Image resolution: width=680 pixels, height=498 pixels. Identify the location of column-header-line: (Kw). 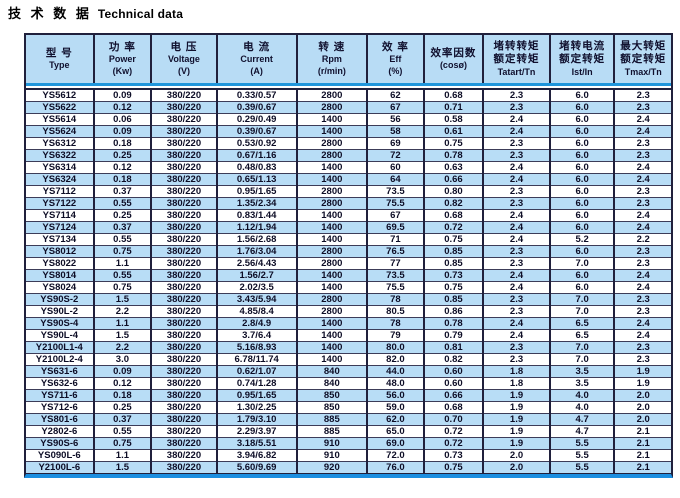
(122, 70).